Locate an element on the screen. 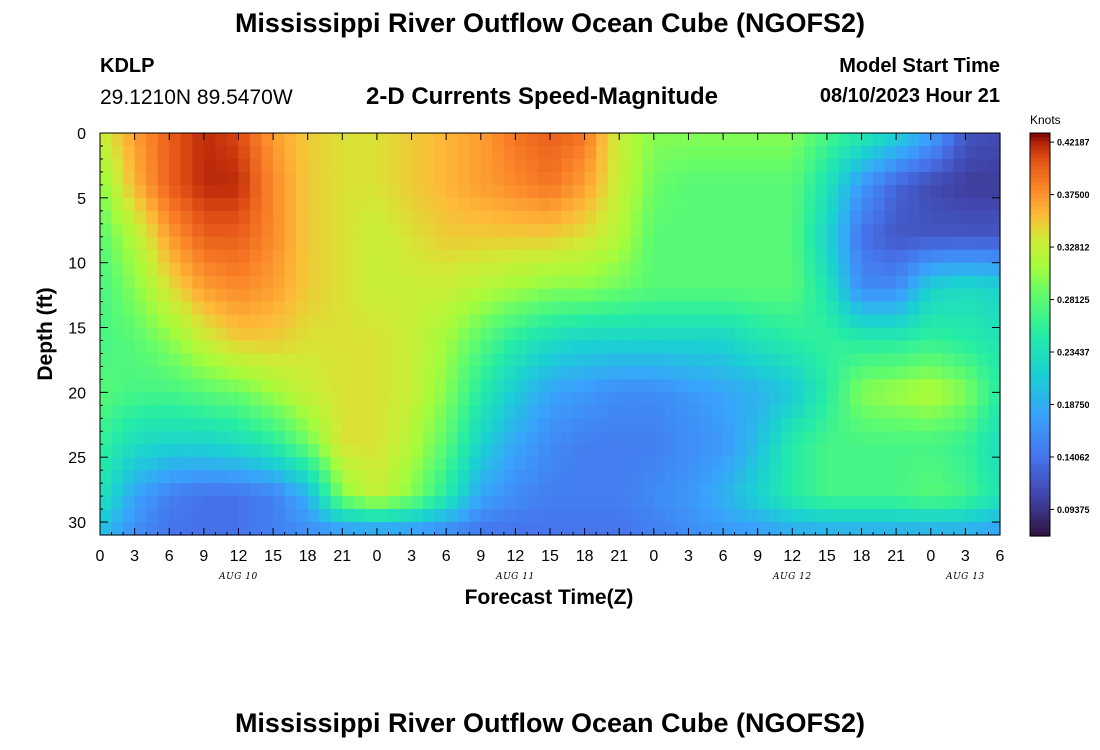 The image size is (1100, 750). colorbar-tick-label: 0.32812 is located at coordinates (1073, 248).